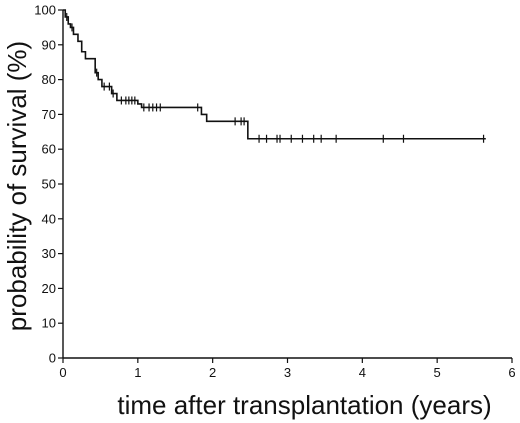 The width and height of the screenshot is (520, 423). I want to click on y-tick-label: 50, so click(49, 184).